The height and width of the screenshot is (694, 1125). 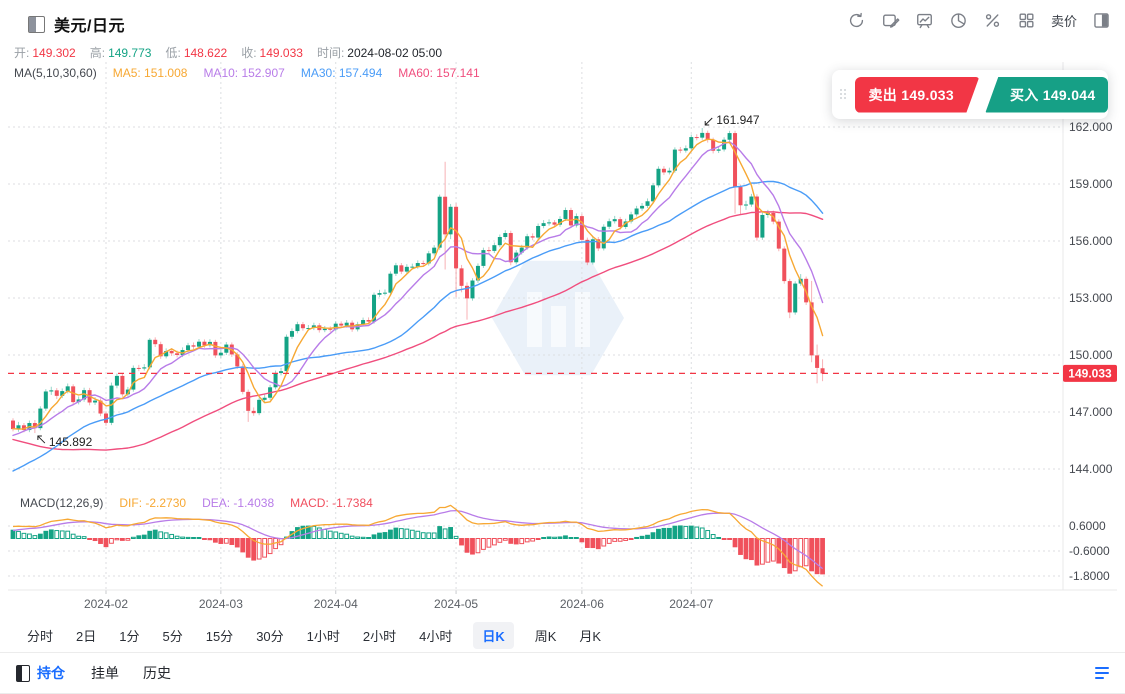 I want to click on low-value: 148.622, so click(x=205, y=52).